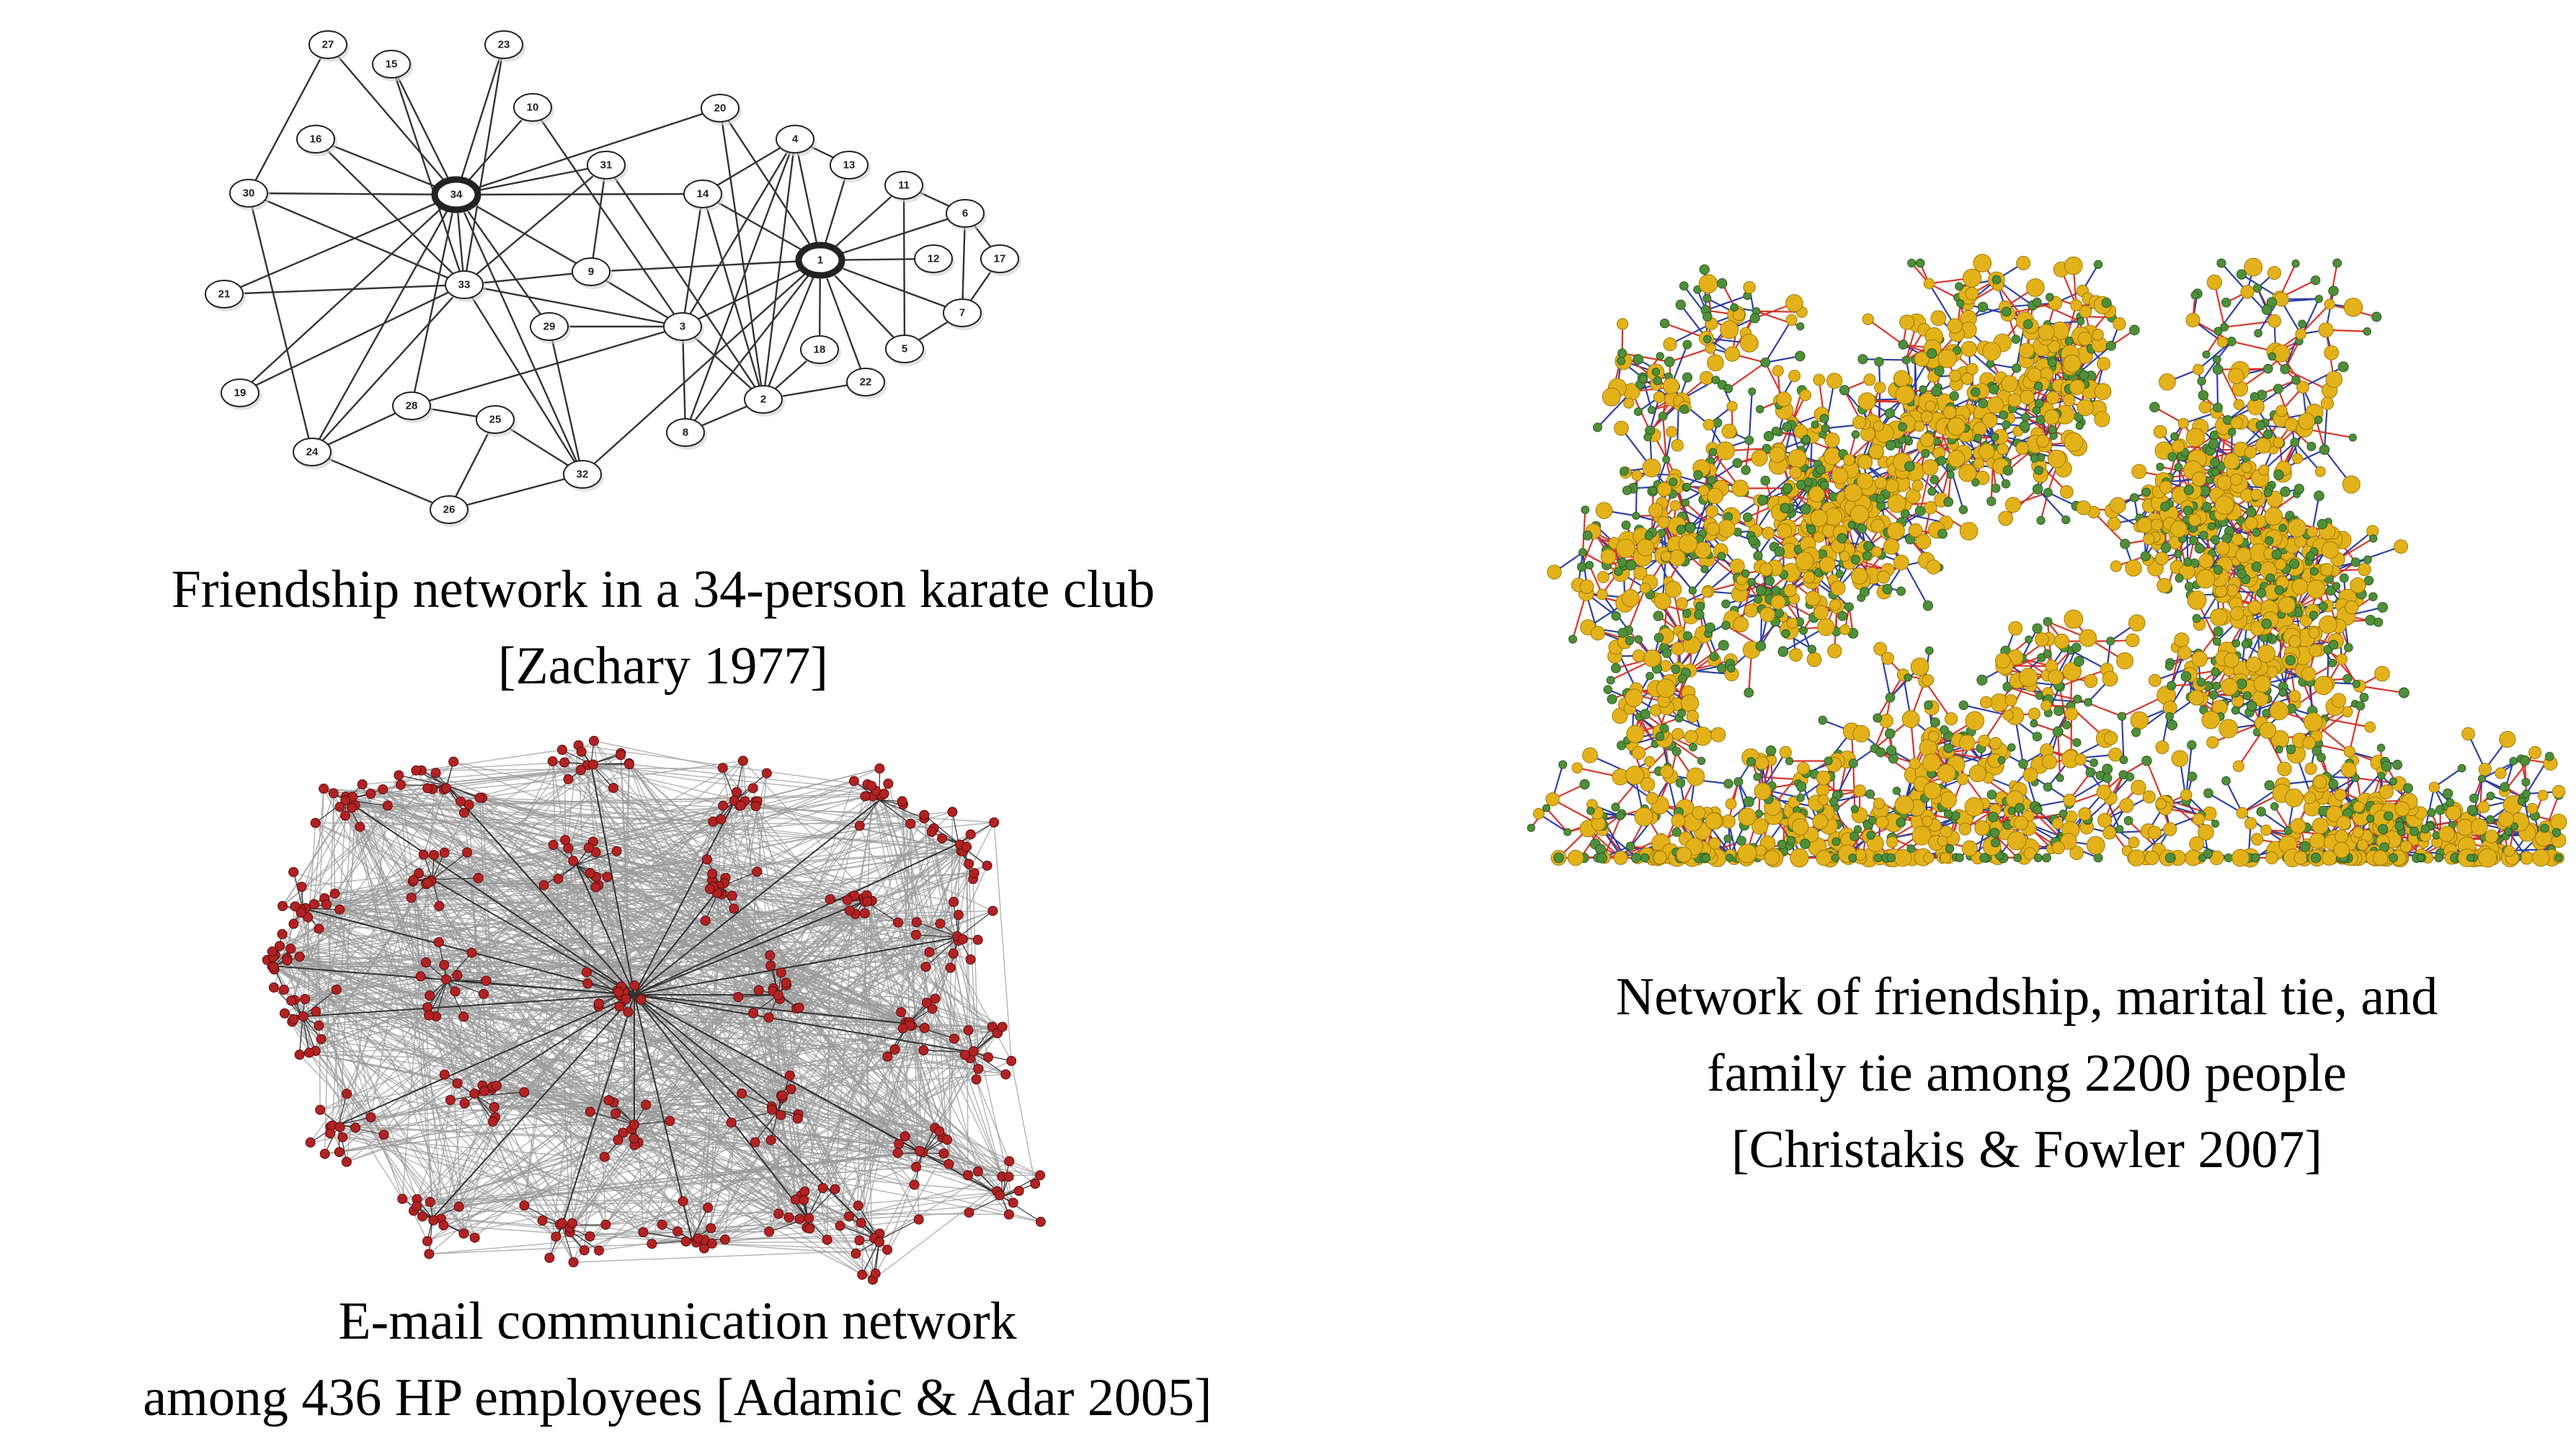 This screenshot has height=1436, width=2576. Describe the element at coordinates (866, 382) in the screenshot. I see `karate-node-label: 22` at that location.